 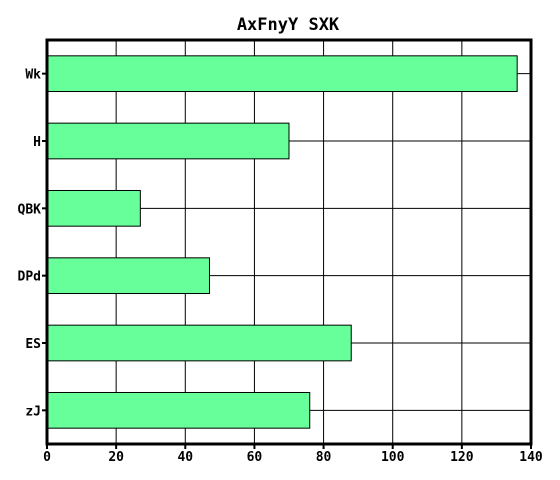 I want to click on bar-dpd, so click(x=128, y=276).